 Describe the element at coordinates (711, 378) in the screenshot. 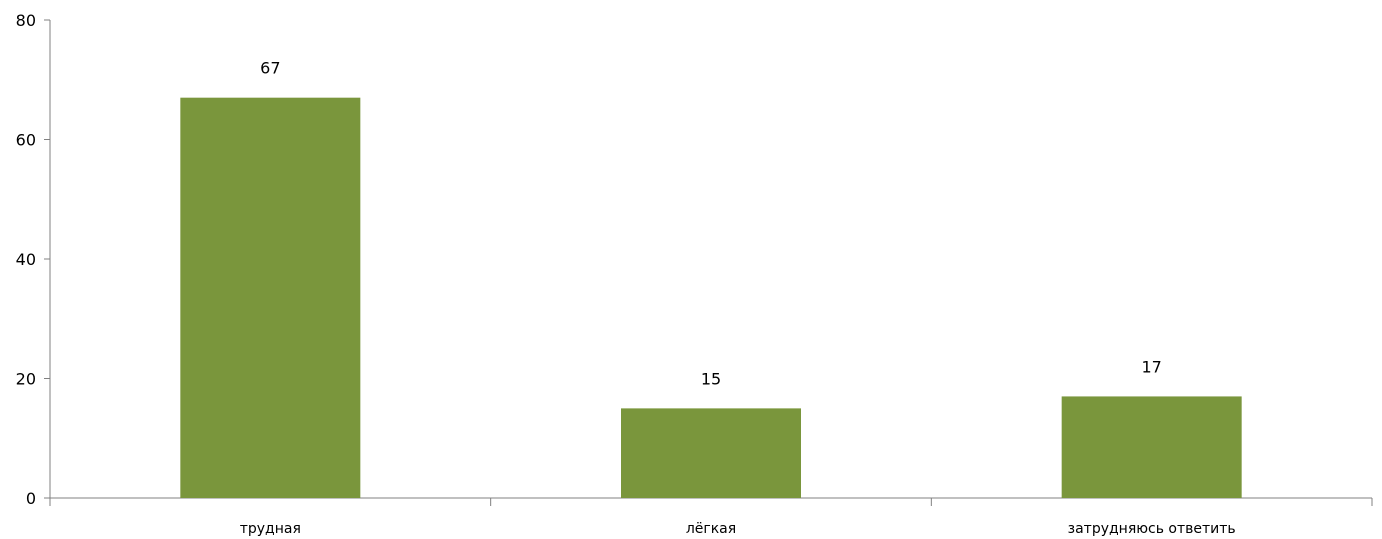

I see `data-label: 15` at that location.